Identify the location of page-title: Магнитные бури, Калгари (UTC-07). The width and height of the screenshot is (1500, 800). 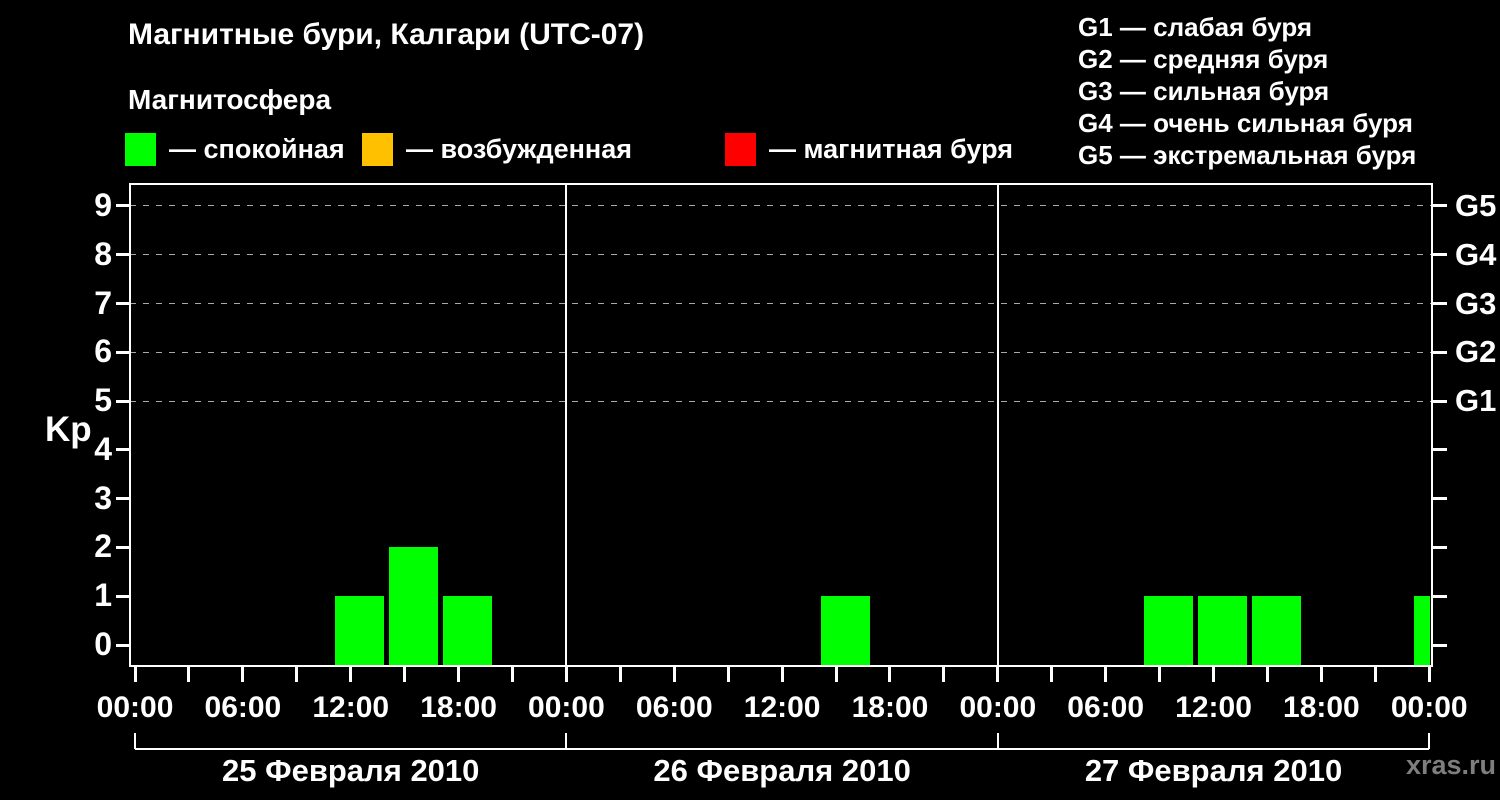
(386, 34).